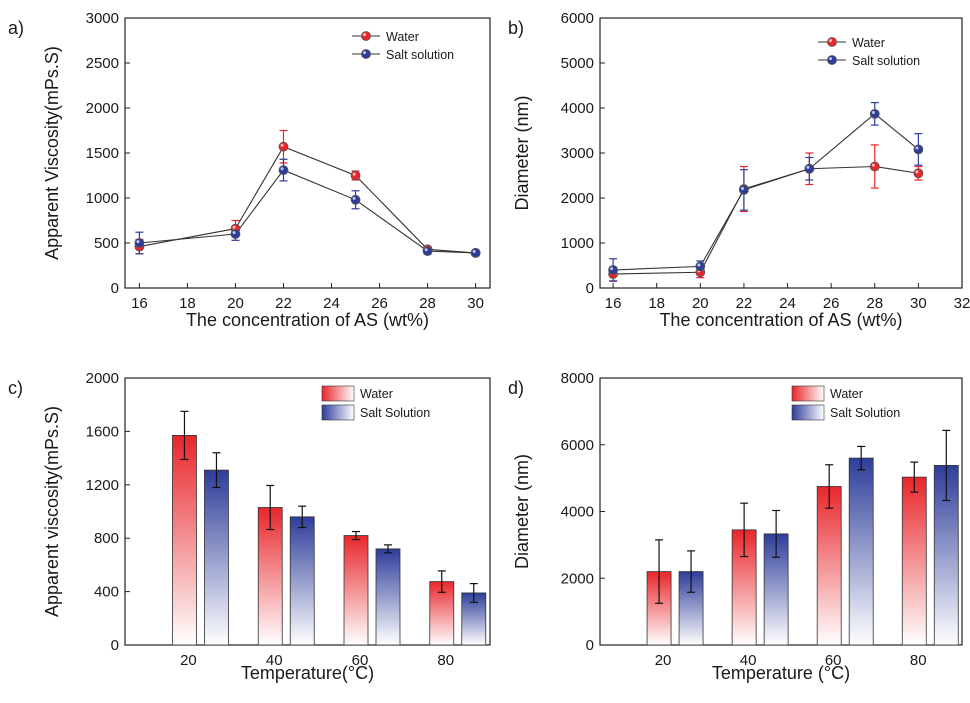  What do you see at coordinates (52, 153) in the screenshot?
I see `y-axis-label: Apparent Viscosity(mPs.S)` at bounding box center [52, 153].